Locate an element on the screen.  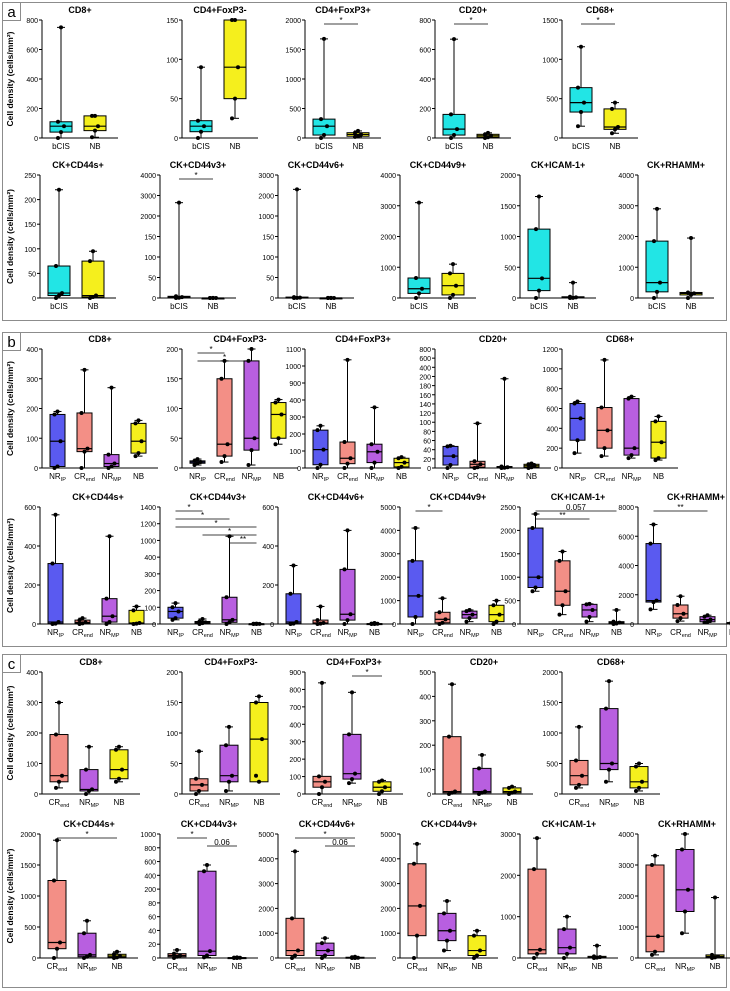
y-tick-label: 1200 is located at coordinates (148, 525).